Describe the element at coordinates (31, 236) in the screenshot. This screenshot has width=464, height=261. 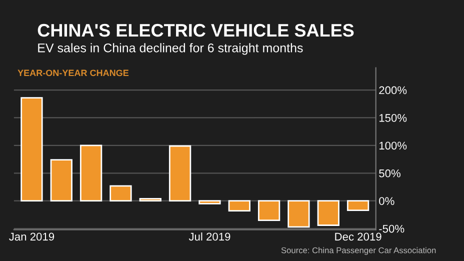
I see `x-tick-label: Jan 2019` at that location.